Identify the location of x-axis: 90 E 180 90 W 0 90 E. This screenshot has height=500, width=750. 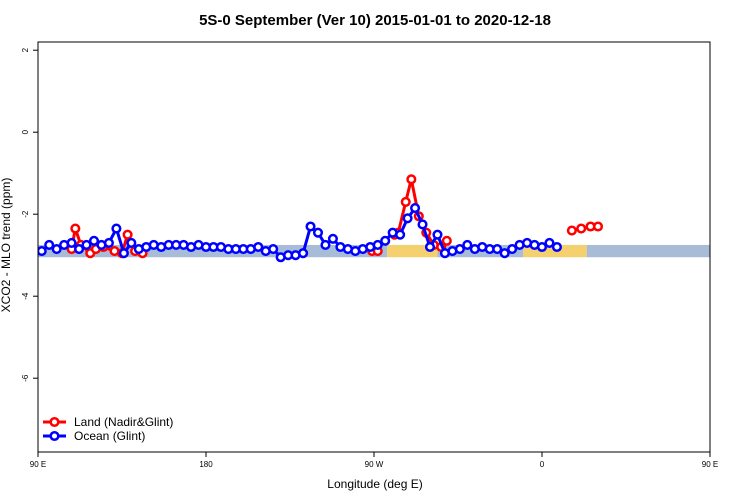
(374, 460).